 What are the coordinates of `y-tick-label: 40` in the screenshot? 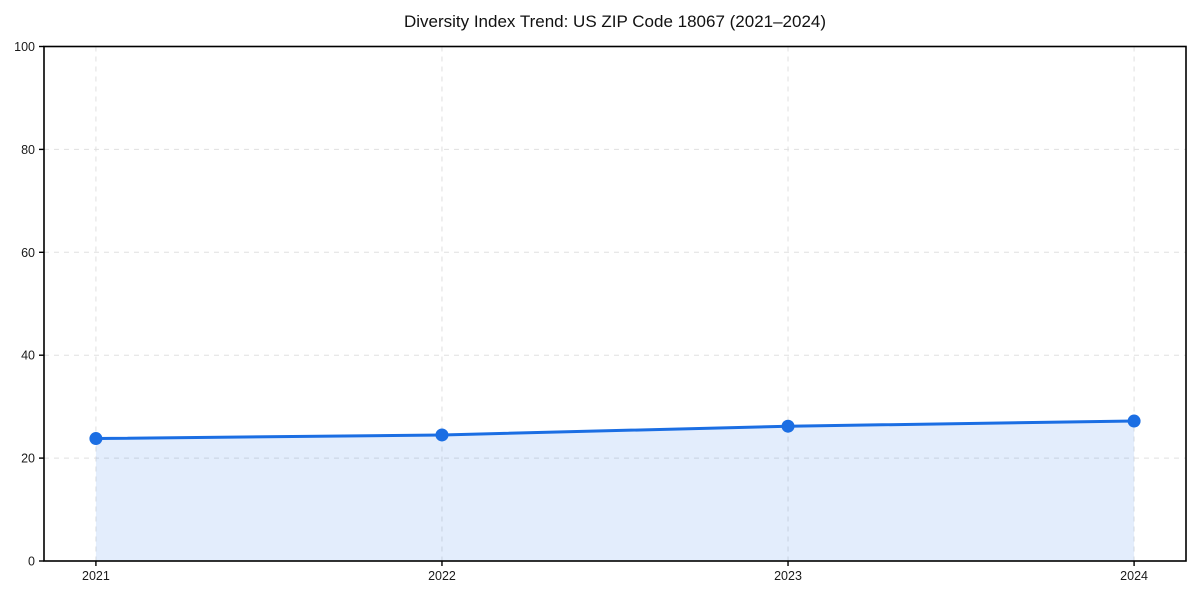 It's located at (28, 356).